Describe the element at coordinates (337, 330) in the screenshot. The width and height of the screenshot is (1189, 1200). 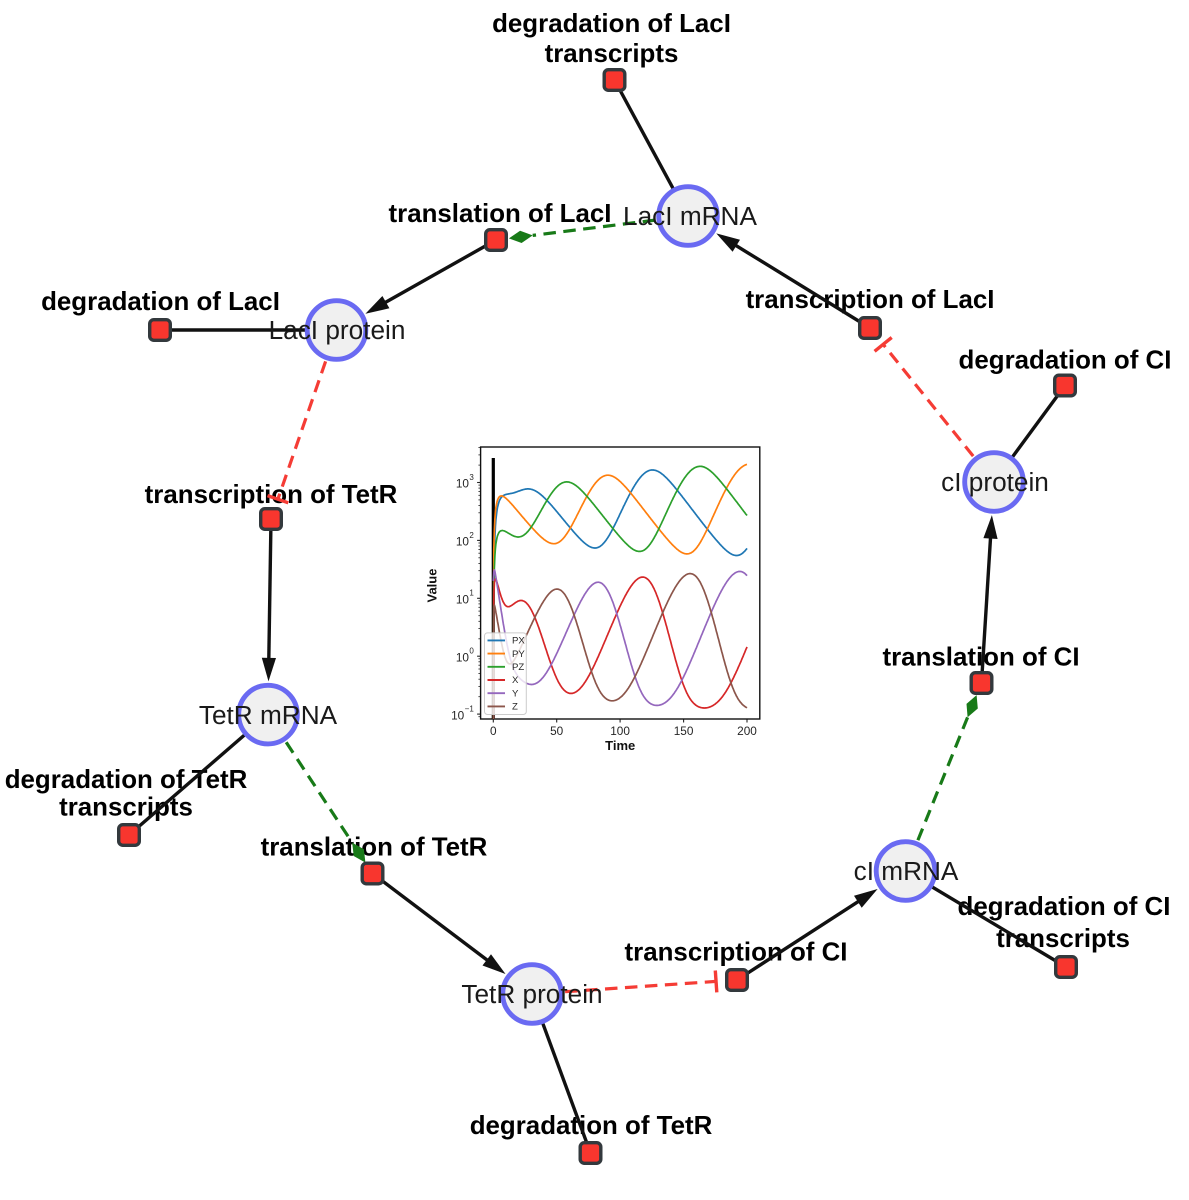
I see `svg-text: LacI protein` at that location.